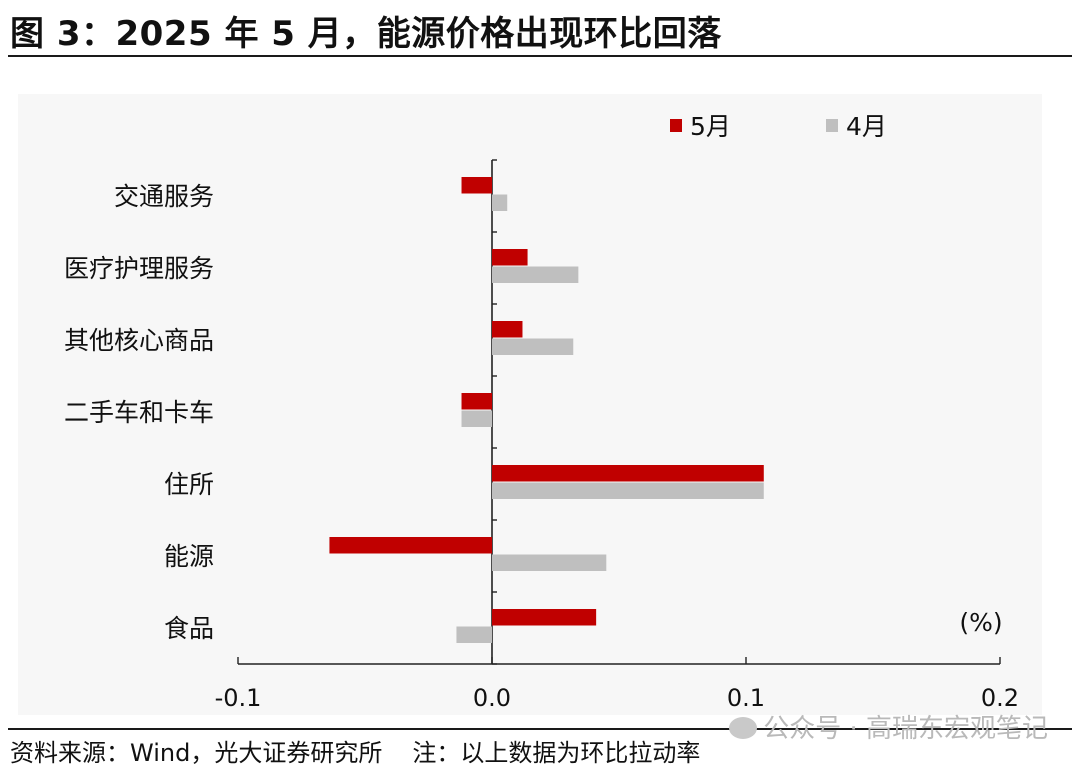 The width and height of the screenshot is (1080, 769). Describe the element at coordinates (139, 340) in the screenshot. I see `category-label: 其他核心商品` at that location.